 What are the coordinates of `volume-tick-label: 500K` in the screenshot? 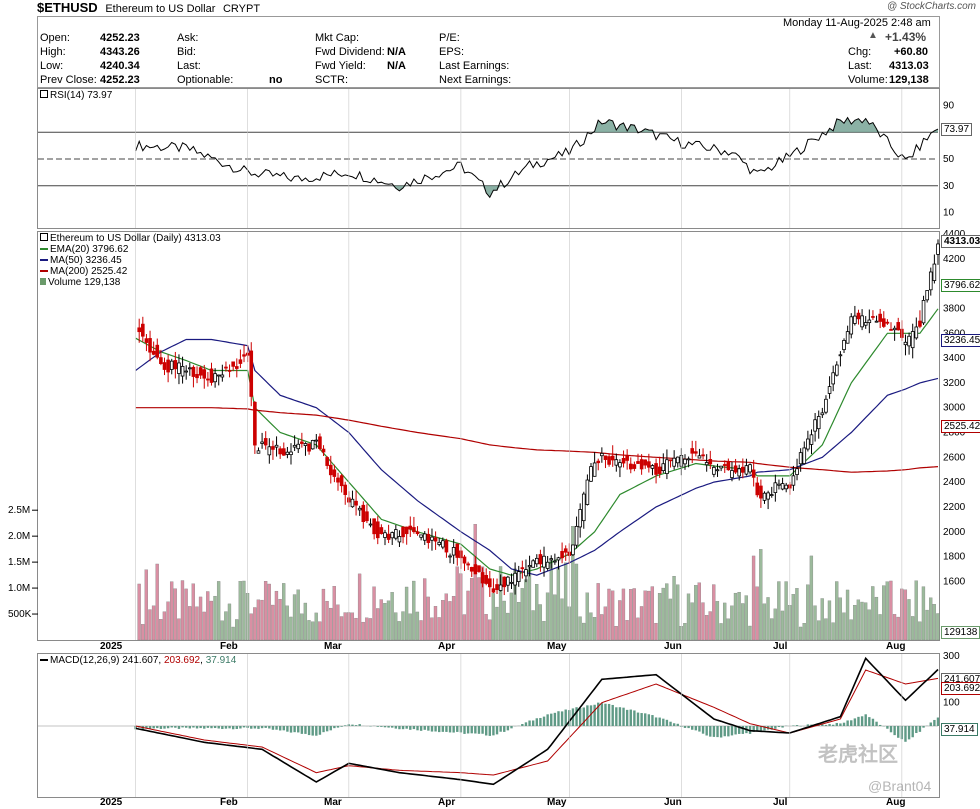 It's located at (20, 614).